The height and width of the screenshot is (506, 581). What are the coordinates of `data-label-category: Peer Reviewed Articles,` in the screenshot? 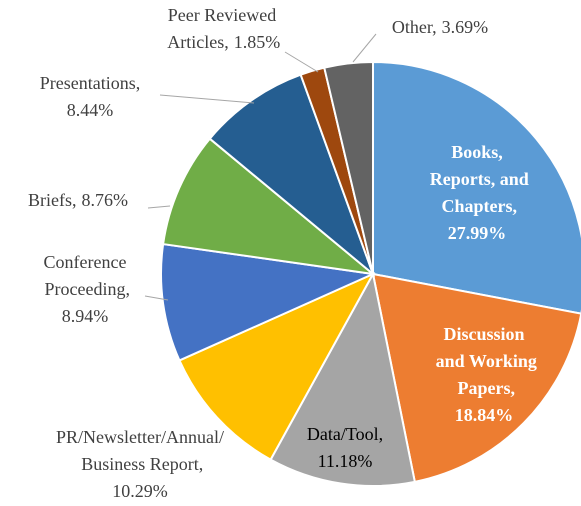 It's located at (220, 28).